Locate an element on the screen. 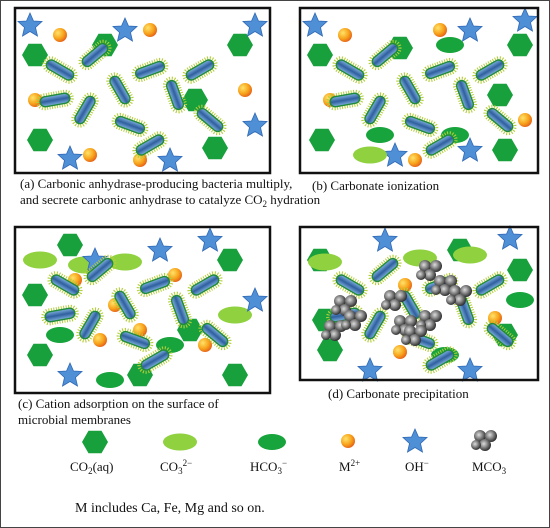  caption: (b) Carbonate ionization is located at coordinates (376, 185).